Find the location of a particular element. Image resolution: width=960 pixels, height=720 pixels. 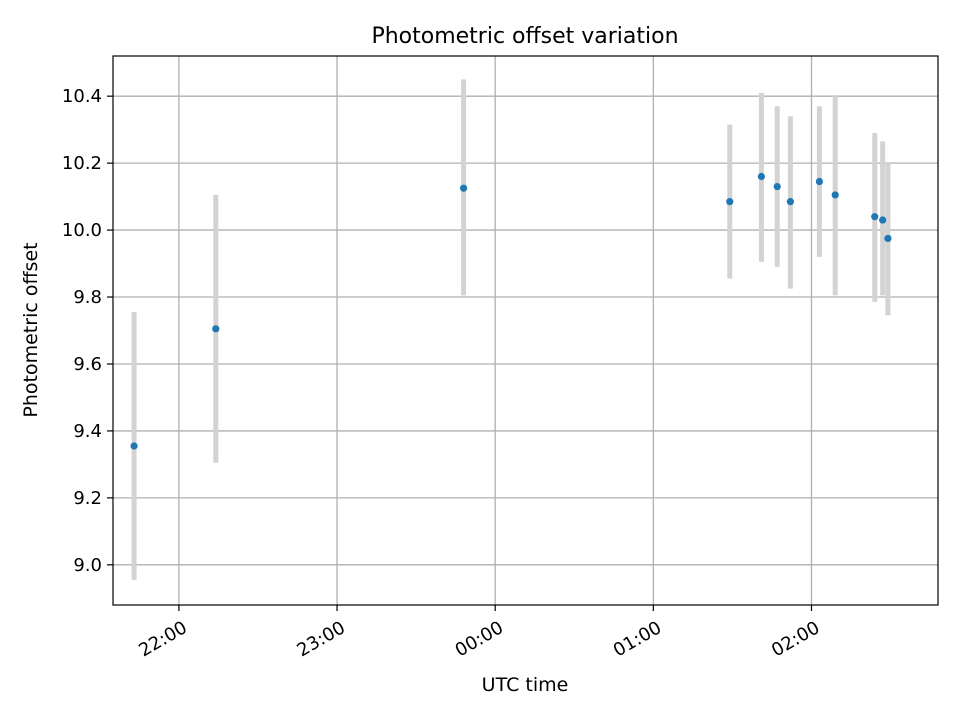

y-tick-label: 9.2 is located at coordinates (87, 498).